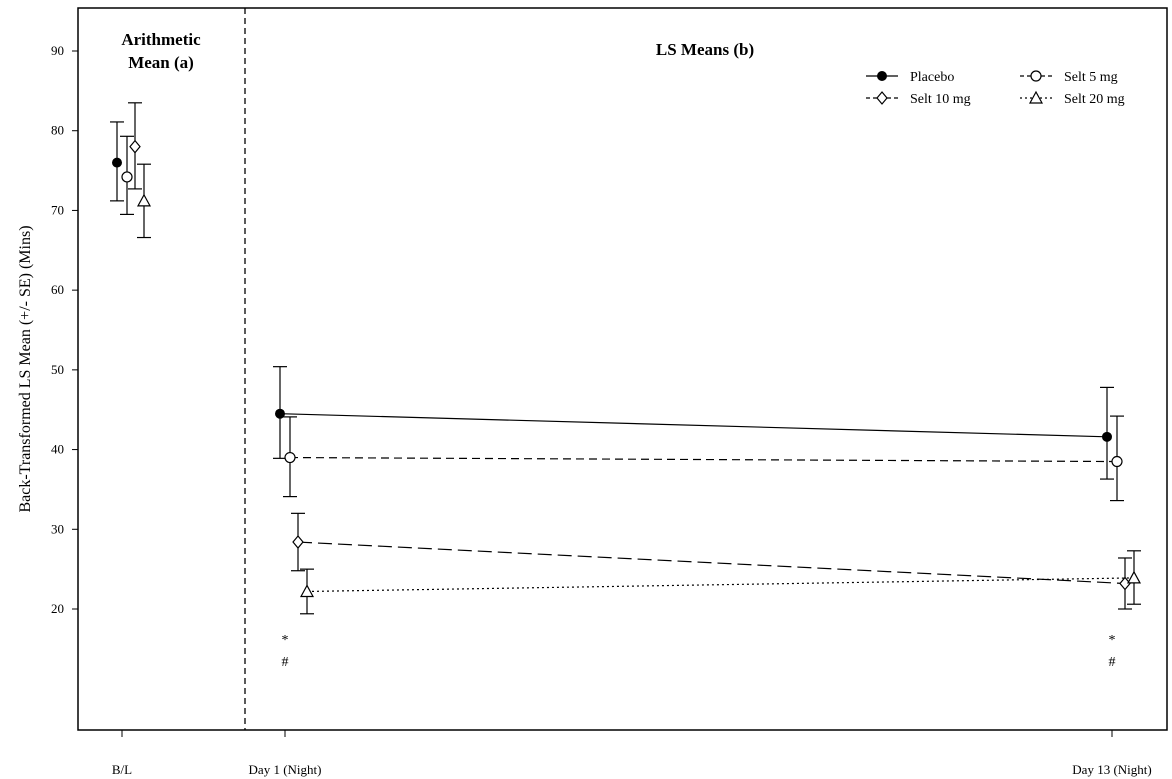  I want to click on y-tick-label: 20, so click(57, 608).